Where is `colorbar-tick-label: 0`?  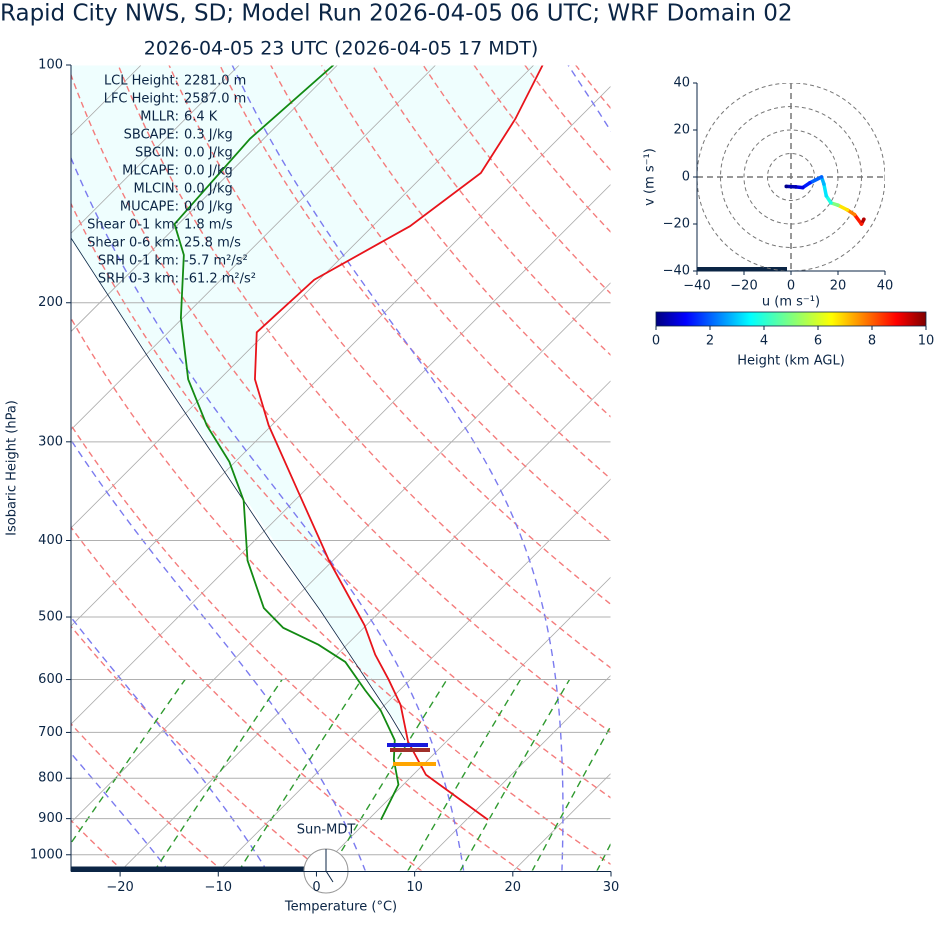
colorbar-tick-label: 0 is located at coordinates (656, 341).